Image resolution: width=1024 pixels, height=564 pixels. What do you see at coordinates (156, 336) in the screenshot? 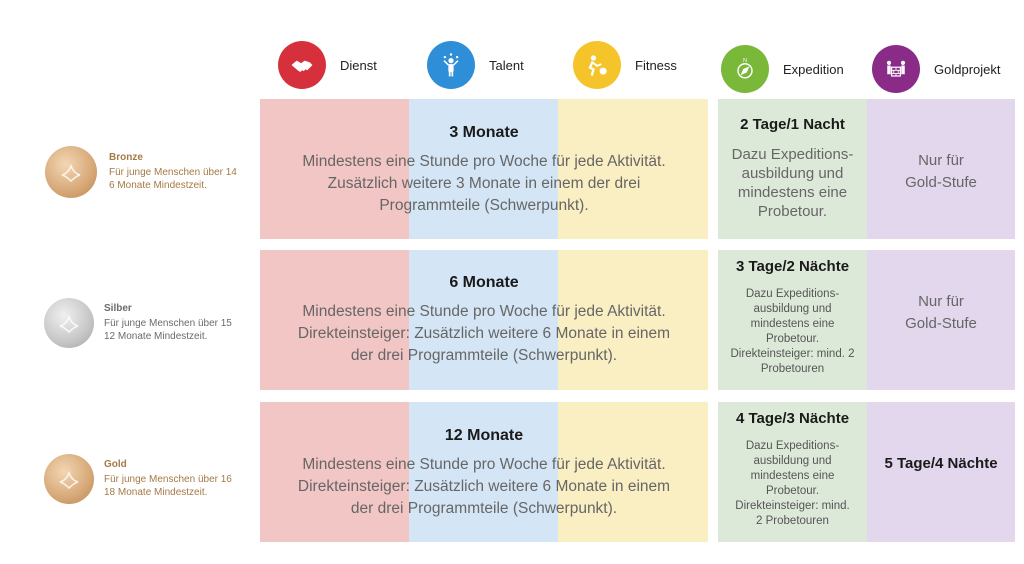
I see `level-minimum-silber: 12 Monate Mindestzeit.` at bounding box center [156, 336].